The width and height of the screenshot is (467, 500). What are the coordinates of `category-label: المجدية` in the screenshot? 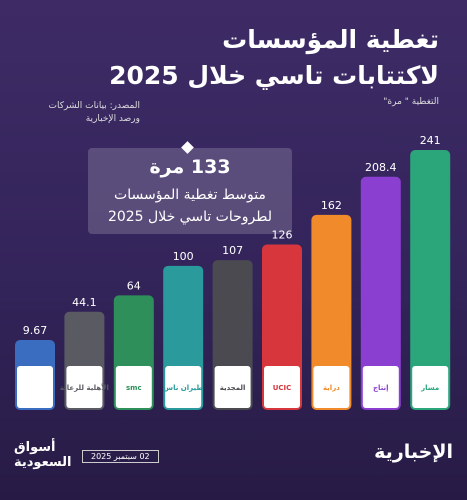 It's located at (233, 388).